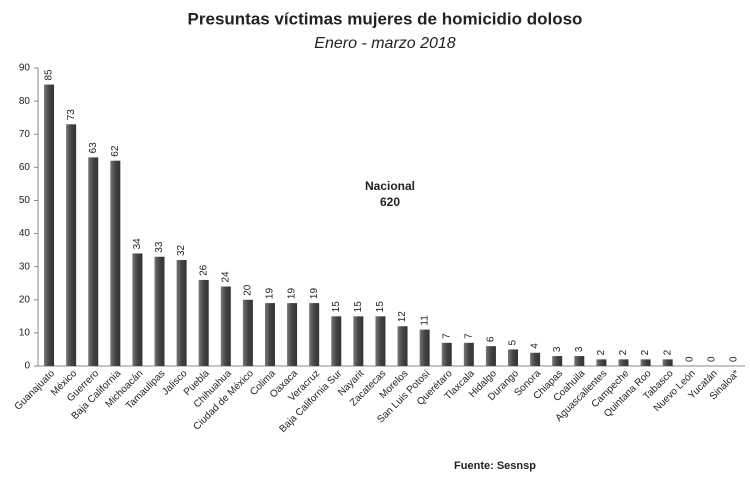  Describe the element at coordinates (390, 202) in the screenshot. I see `annotation-value: 620` at that location.